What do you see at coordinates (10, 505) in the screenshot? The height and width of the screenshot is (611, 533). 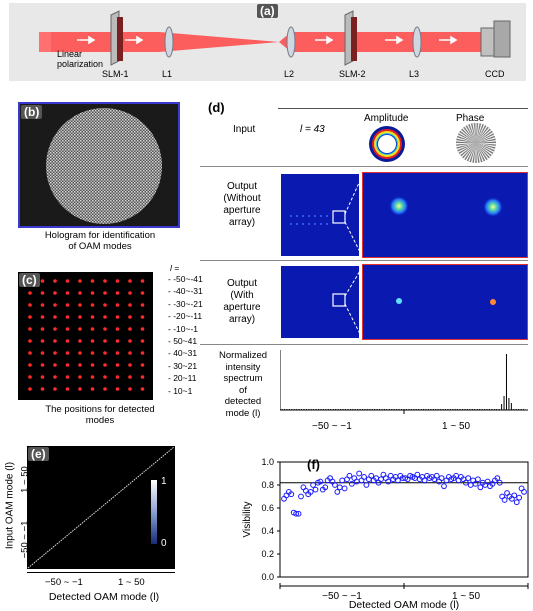 I see `panel-e-ylabel: Input OAM mode (l)` at bounding box center [10, 505].